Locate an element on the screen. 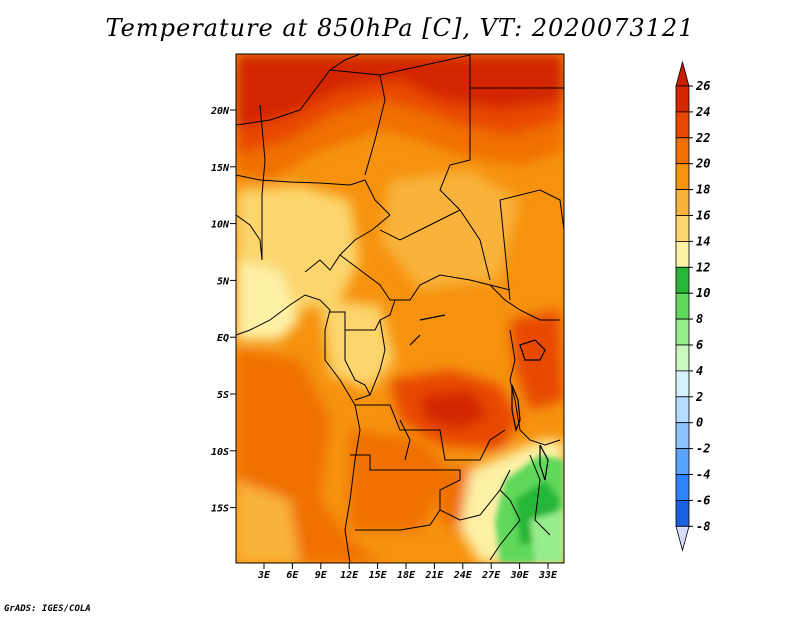 Image resolution: width=800 pixels, height=618 pixels. lon-tick-label: 21E is located at coordinates (434, 575).